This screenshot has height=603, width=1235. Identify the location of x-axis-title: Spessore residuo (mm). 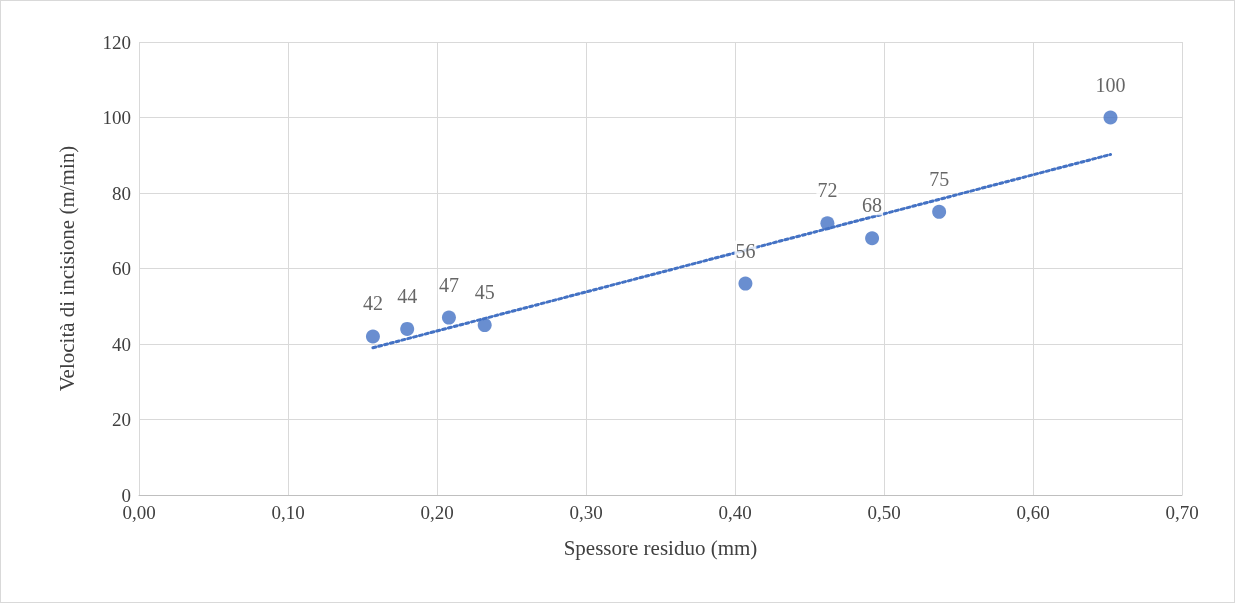
(660, 547).